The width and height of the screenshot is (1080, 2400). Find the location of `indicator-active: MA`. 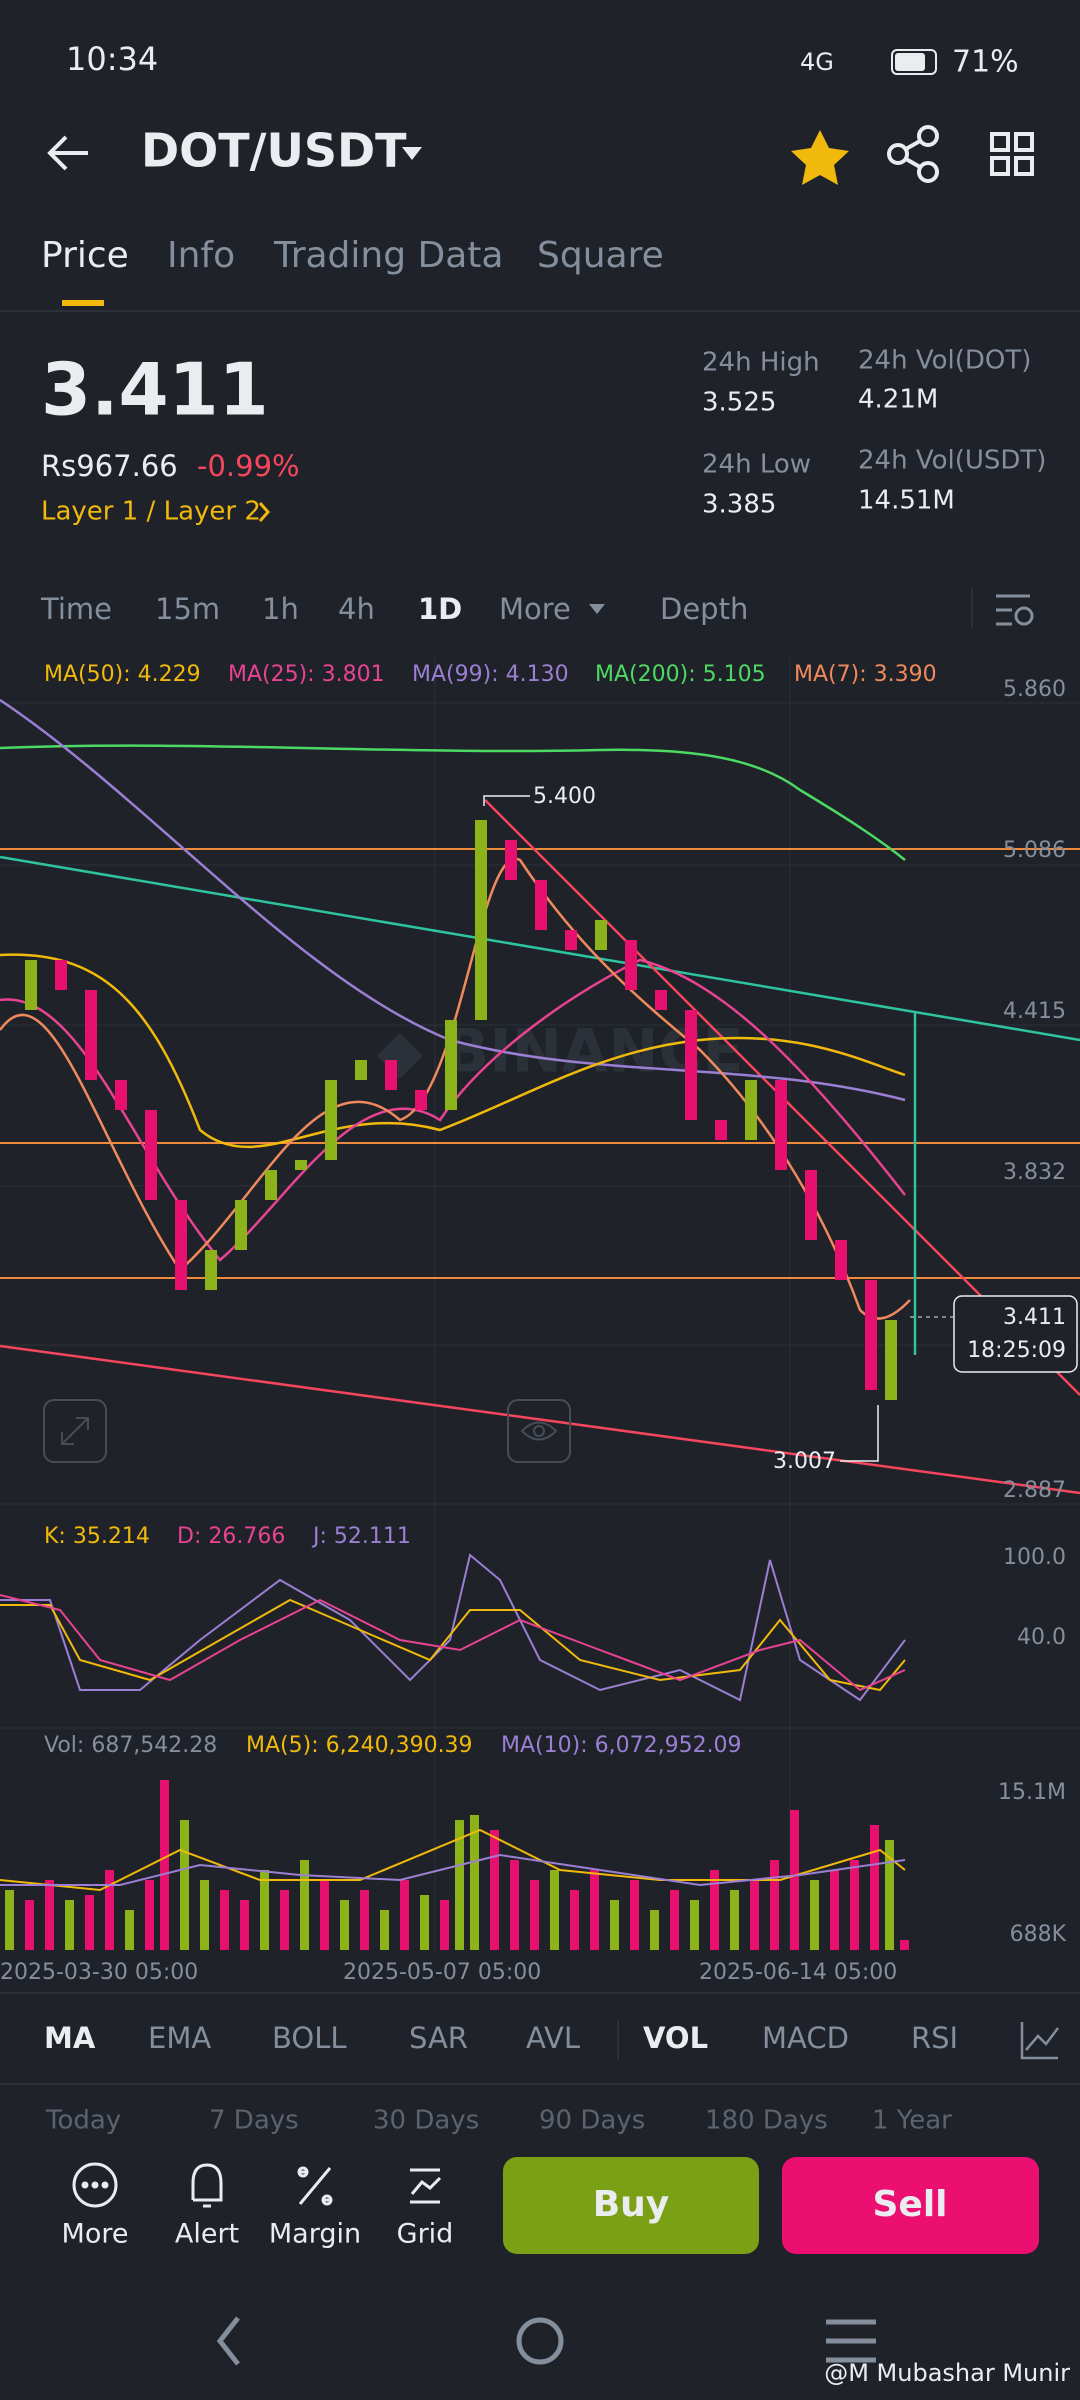

indicator-active: MA is located at coordinates (70, 2038).